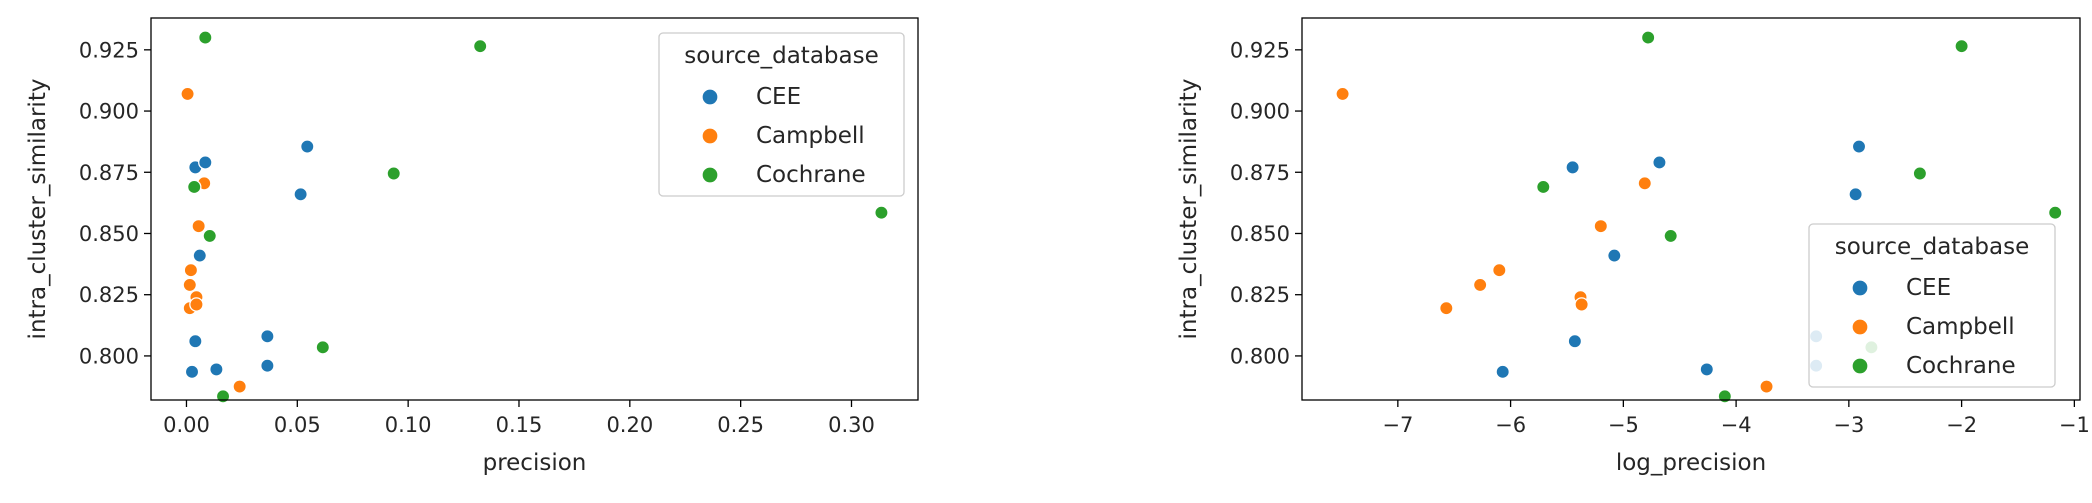 This screenshot has width=2092, height=503. What do you see at coordinates (629, 425) in the screenshot?
I see `x-tick-label: 0.20` at bounding box center [629, 425].